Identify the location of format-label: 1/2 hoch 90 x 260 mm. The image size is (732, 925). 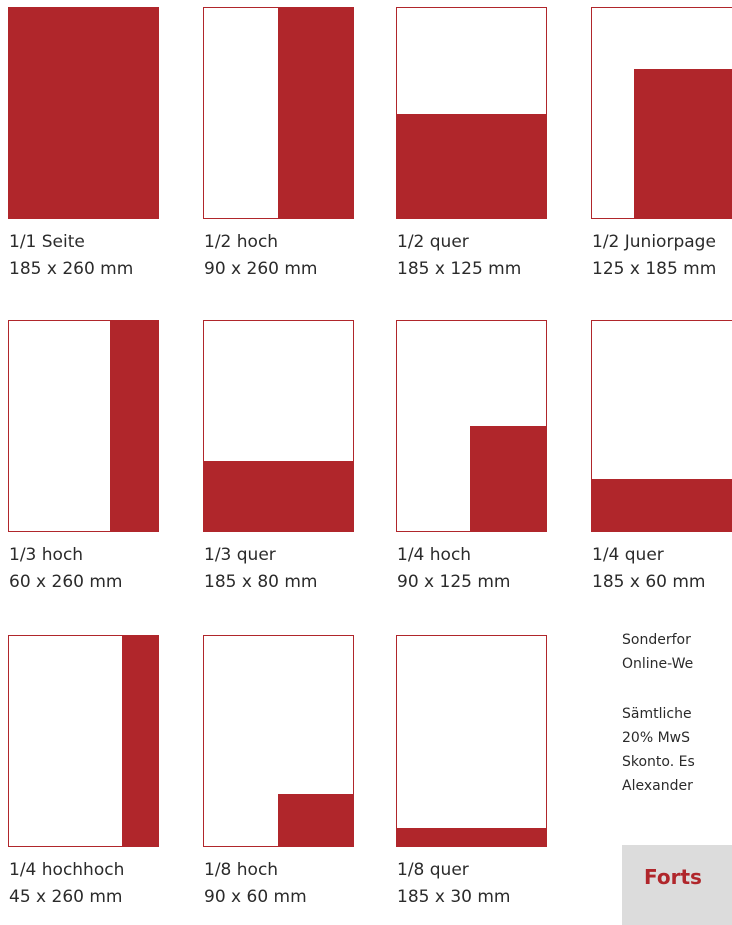
(260, 256).